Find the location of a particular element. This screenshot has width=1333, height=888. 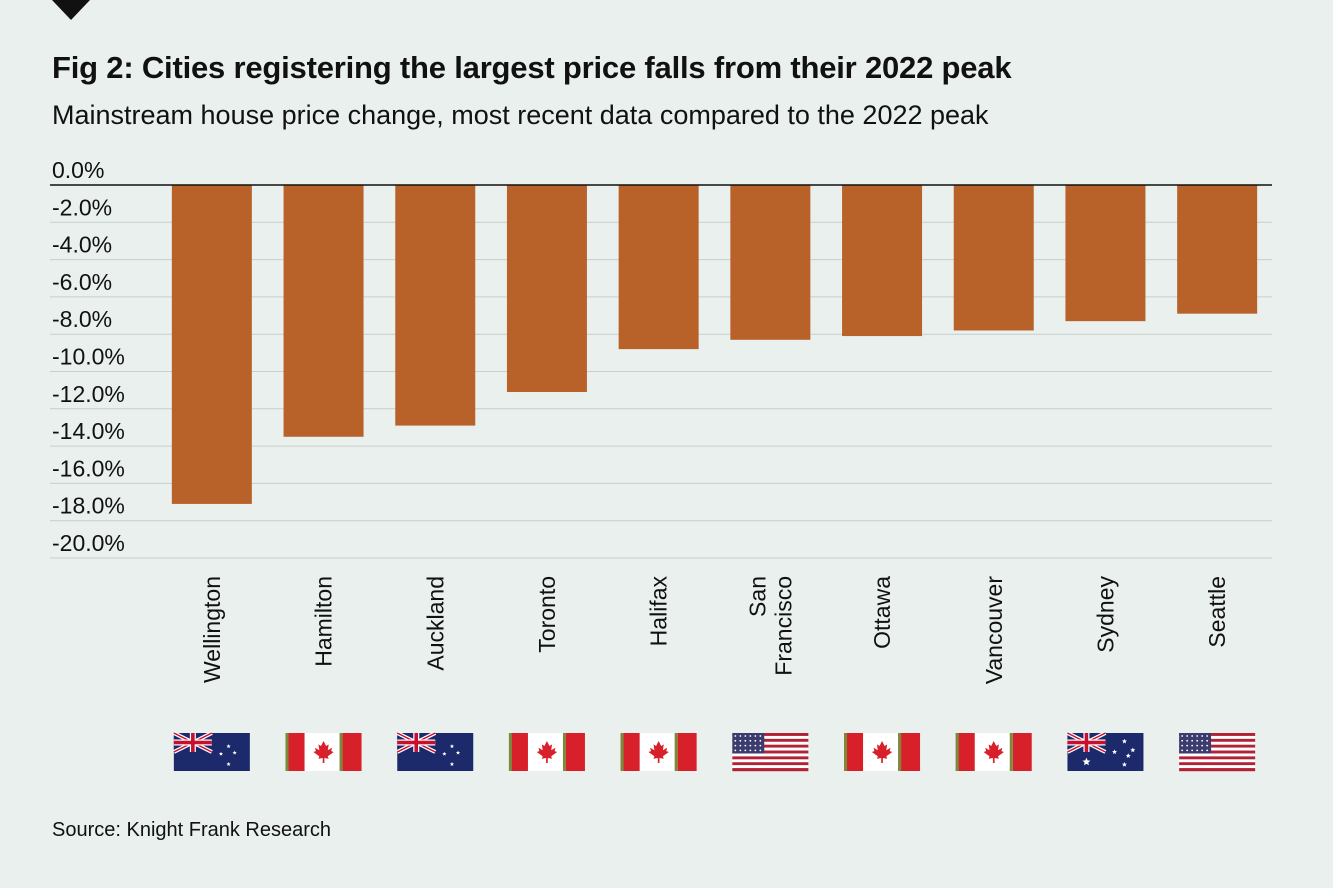

y-tick-label: -20.0% is located at coordinates (88, 543).